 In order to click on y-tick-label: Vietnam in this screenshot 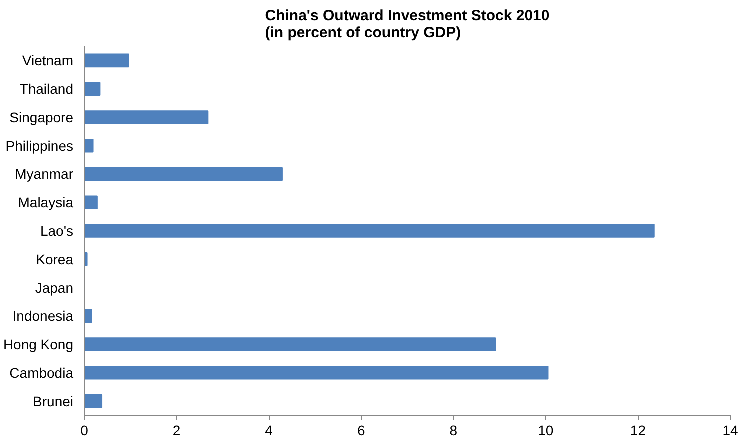, I will do `click(48, 60)`.